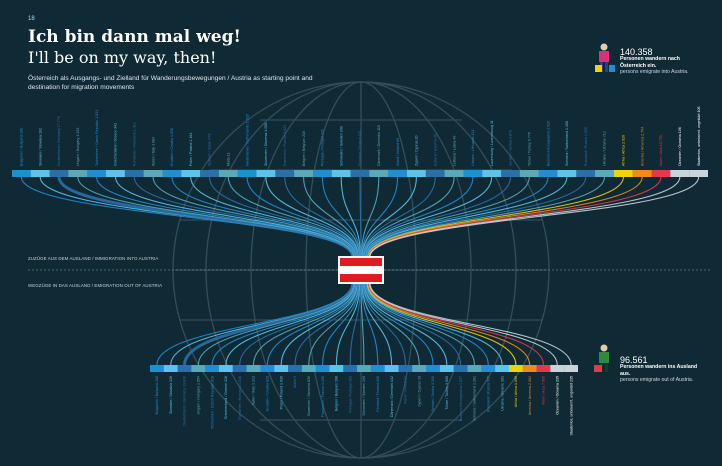  What do you see at coordinates (636, 52) in the screenshot?
I see `immigration-count: 140.358` at bounding box center [636, 52].